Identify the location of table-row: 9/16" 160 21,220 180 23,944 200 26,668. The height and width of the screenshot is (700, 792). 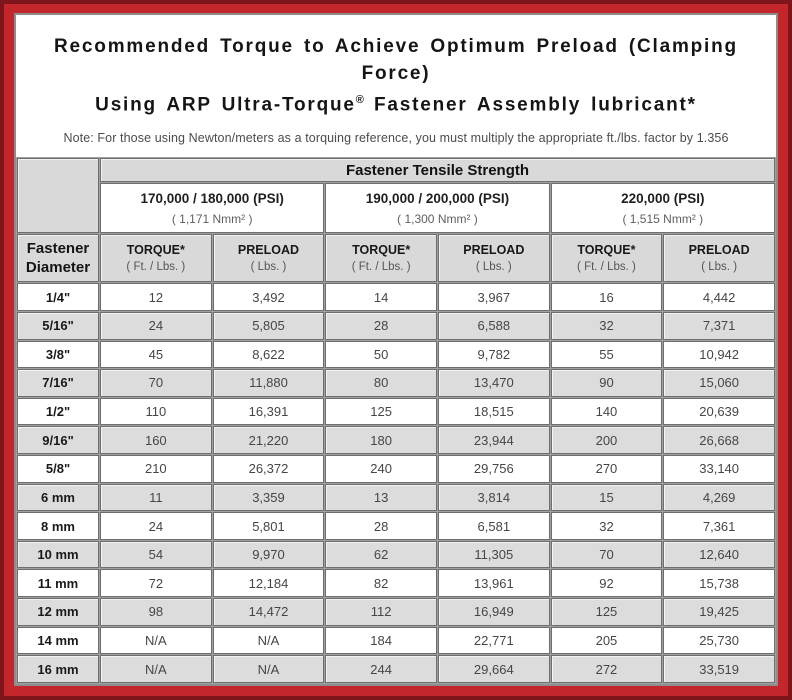
(396, 440).